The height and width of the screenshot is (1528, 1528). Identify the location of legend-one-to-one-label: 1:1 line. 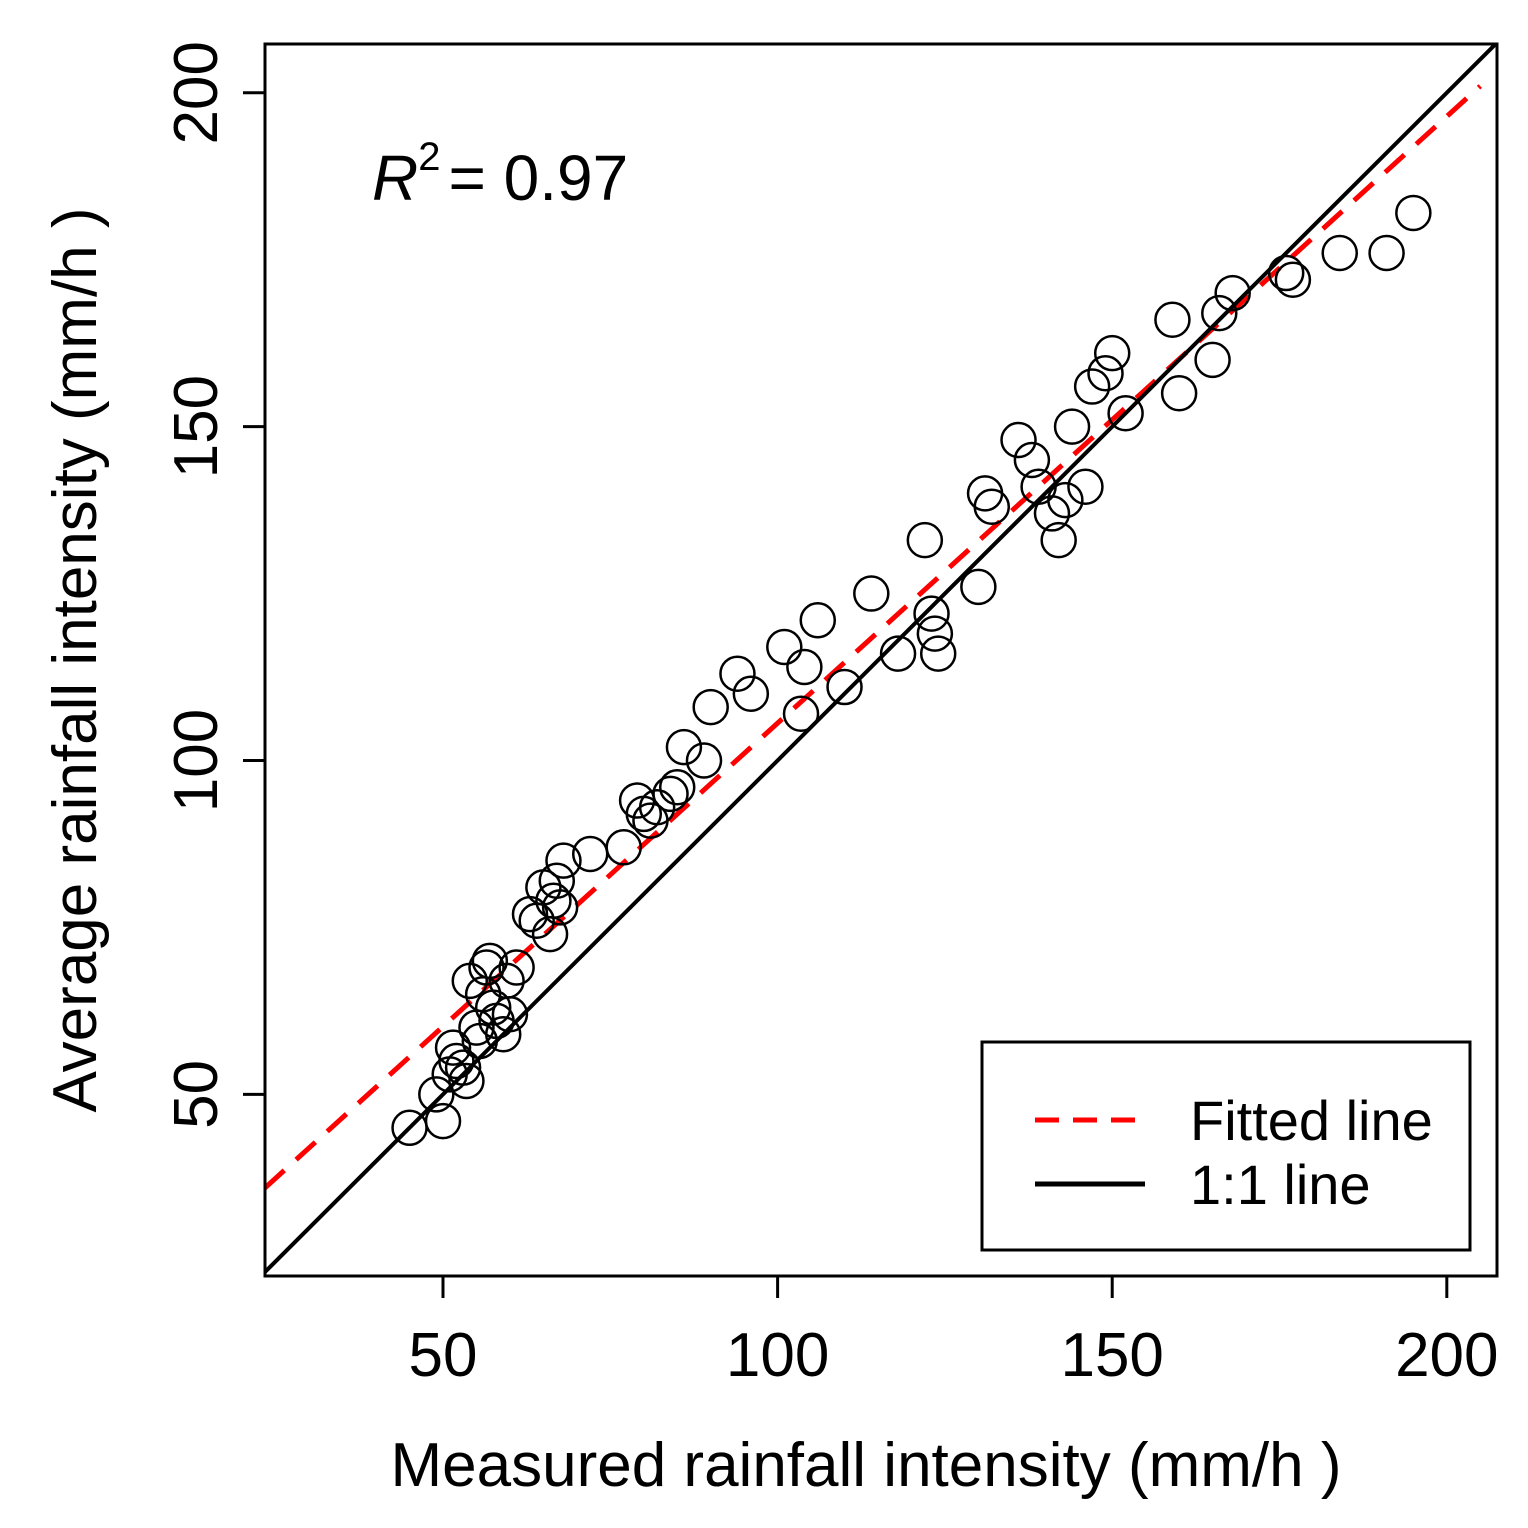
(1280, 1184).